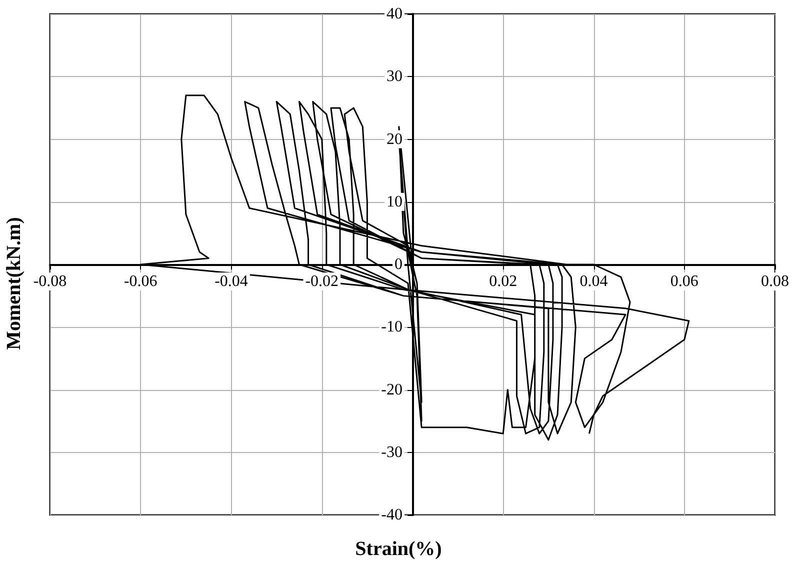  I want to click on x-tick-label: 0.02, so click(503, 281).